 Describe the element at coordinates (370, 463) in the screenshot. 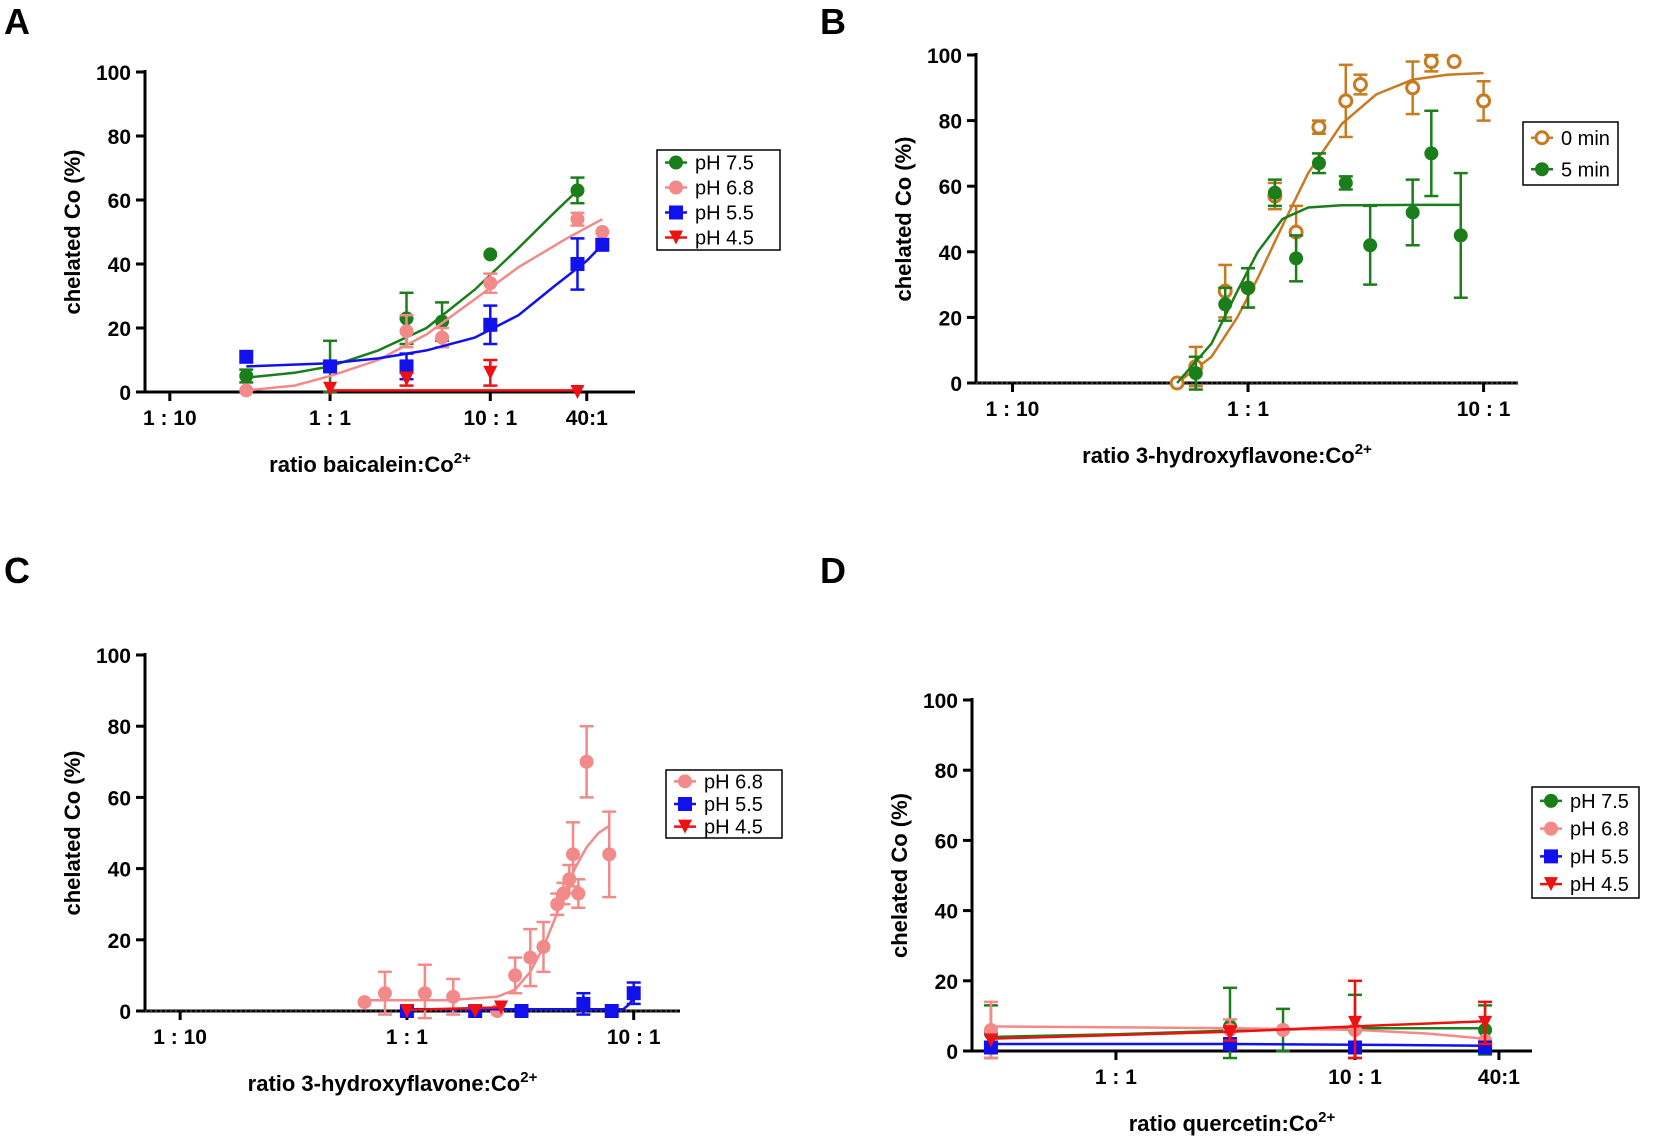

I see `x-axis-title: ratio baicalein:Co2+` at that location.